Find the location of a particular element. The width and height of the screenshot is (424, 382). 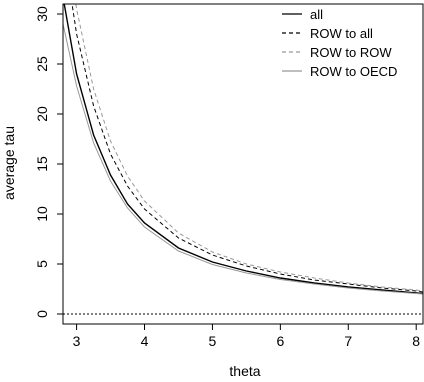

legend-label-3: ROW to ROW is located at coordinates (351, 52).